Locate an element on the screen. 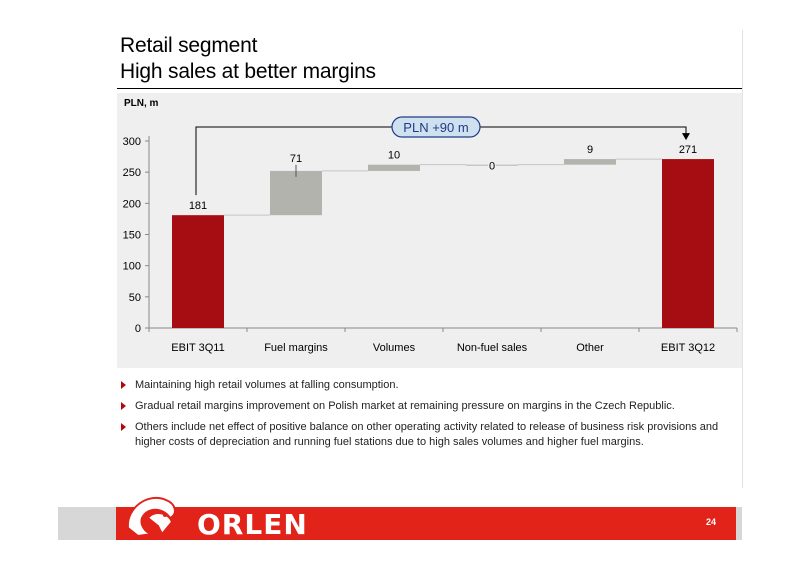 The image size is (800, 565). orlen-eagle-logo-icon is located at coordinates (151, 517).